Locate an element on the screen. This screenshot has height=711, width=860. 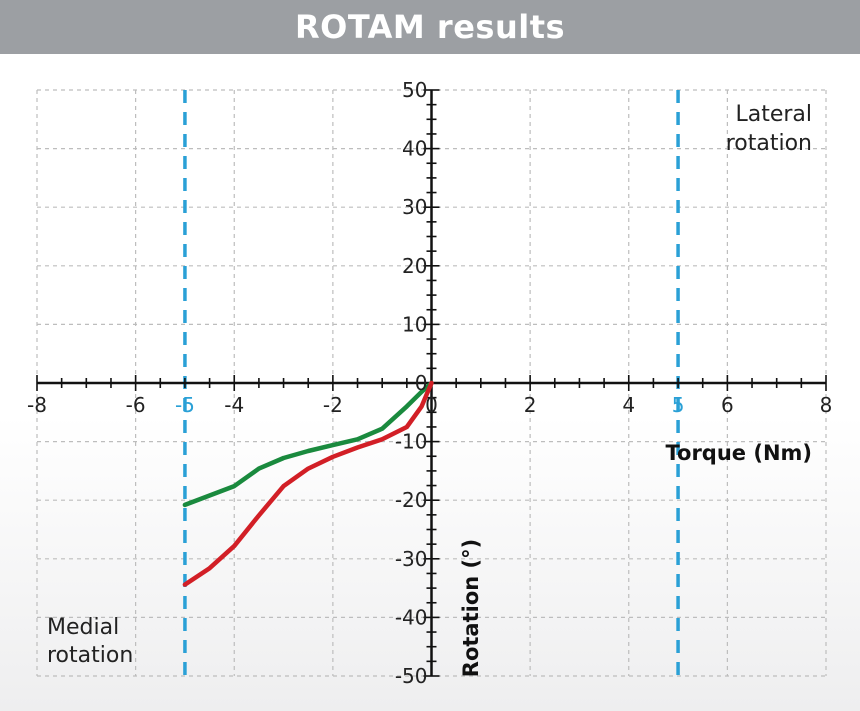
medial-annotation-line2: rotation is located at coordinates (90, 655).